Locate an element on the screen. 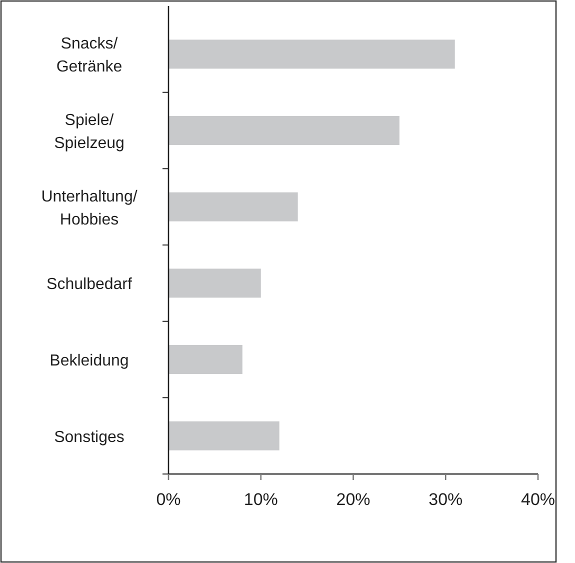  x-tick-label: 40% is located at coordinates (538, 499).